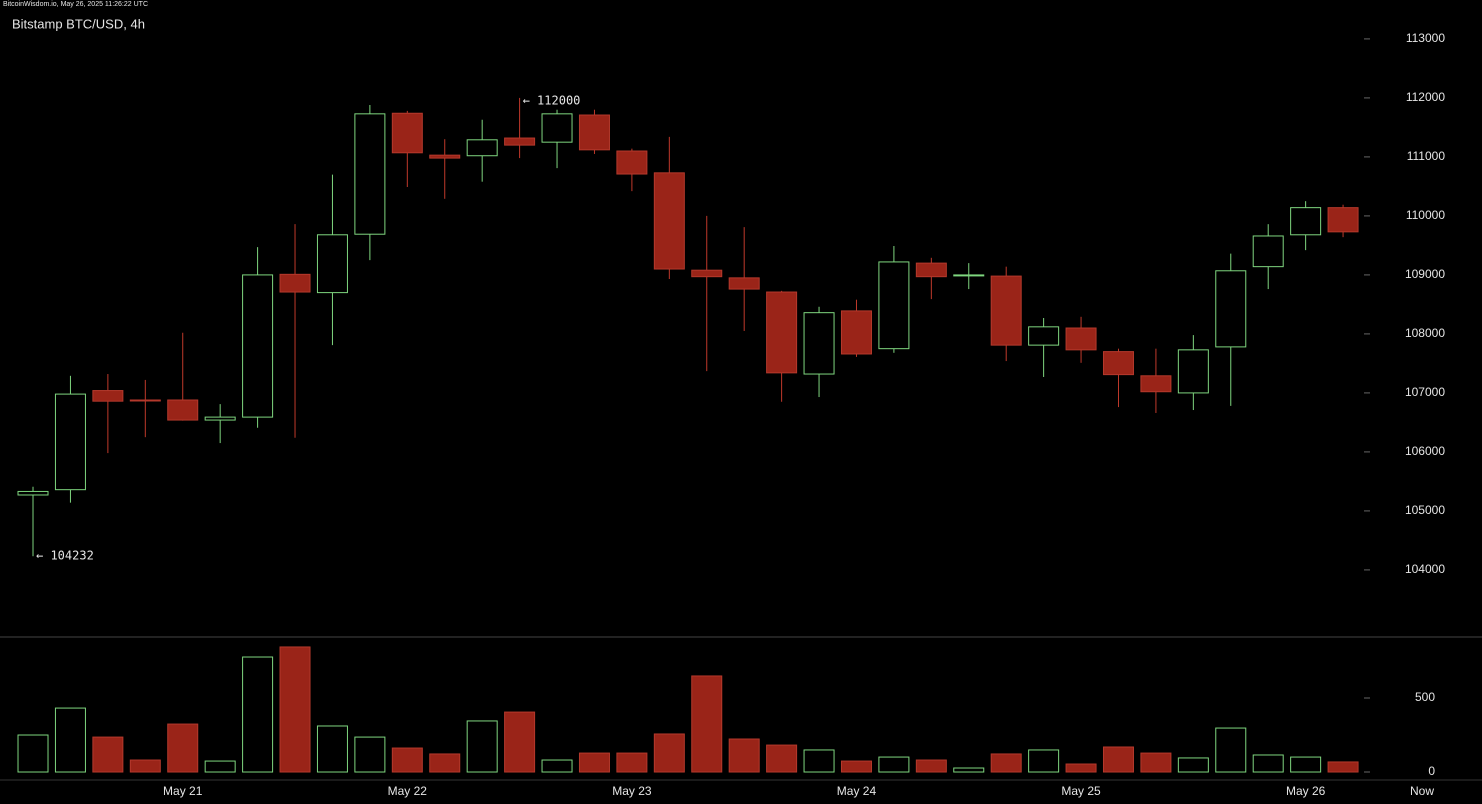  I want to click on volume-tick-label: 500, so click(1425, 697).